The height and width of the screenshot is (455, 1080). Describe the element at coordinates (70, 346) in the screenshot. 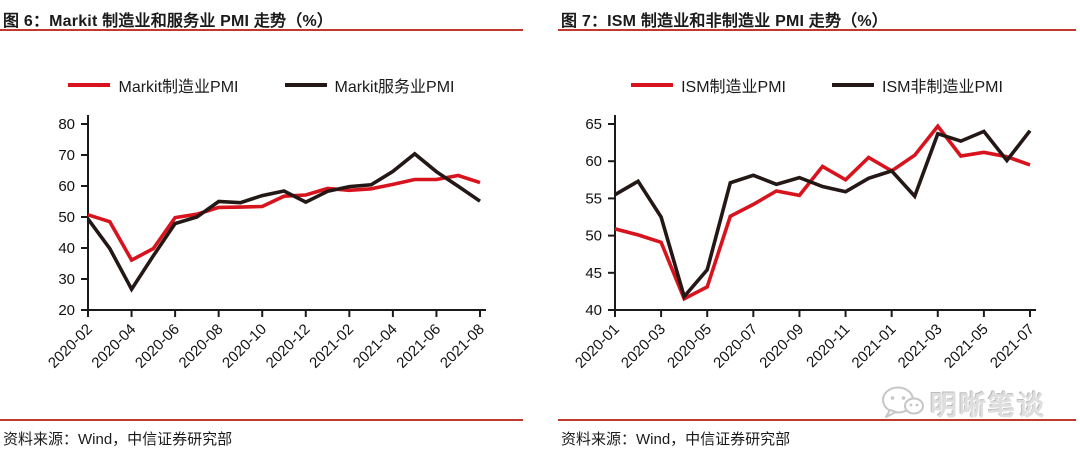

I see `svg-text: 2020-02` at that location.